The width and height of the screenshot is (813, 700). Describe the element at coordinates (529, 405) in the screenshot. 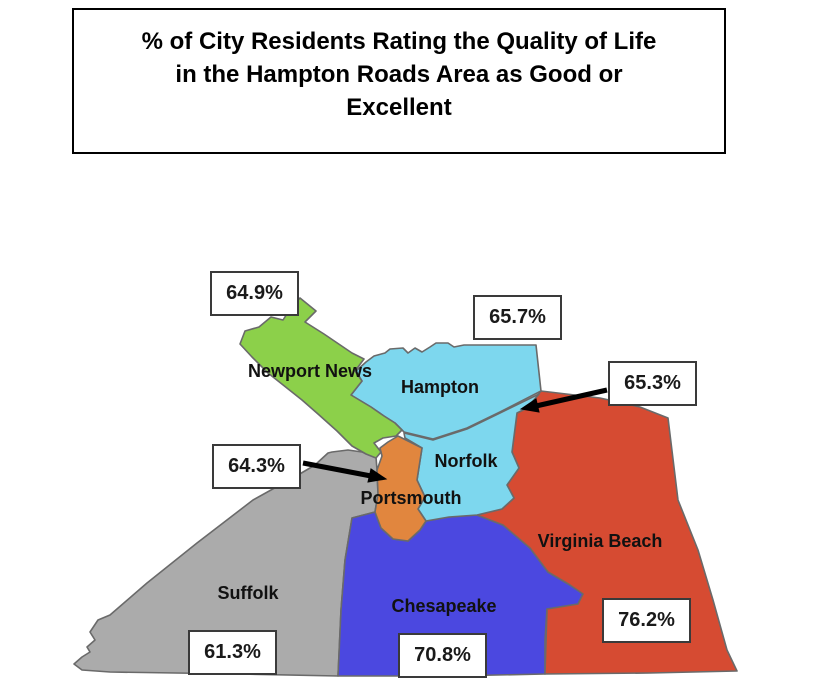

I see `arrowhead-norfolk` at that location.